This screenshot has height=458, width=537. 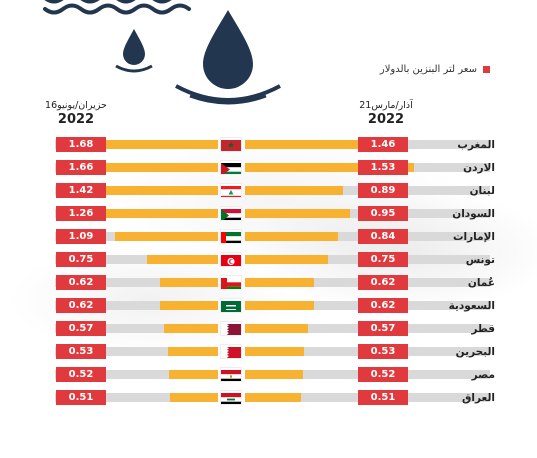 What do you see at coordinates (478, 398) in the screenshot?
I see `country-label: العراق` at bounding box center [478, 398].